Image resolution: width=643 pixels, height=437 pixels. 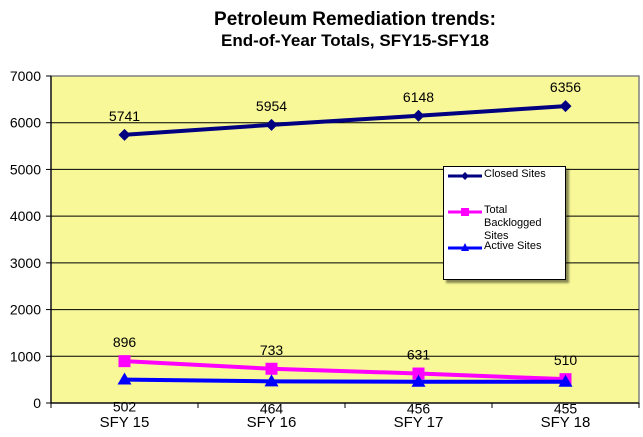 What do you see at coordinates (513, 223) in the screenshot?
I see `legend-label: Total Backlogged Sites` at bounding box center [513, 223].